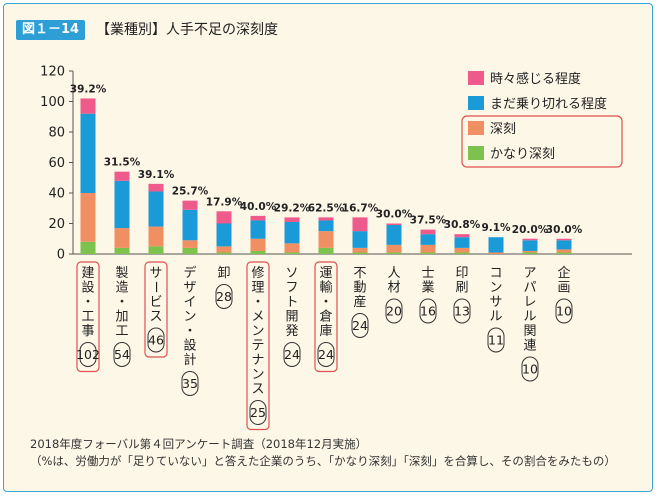 Image resolution: width=658 pixels, height=497 pixels. What do you see at coordinates (326, 208) in the screenshot?
I see `percent-label: 62.5%` at bounding box center [326, 208].